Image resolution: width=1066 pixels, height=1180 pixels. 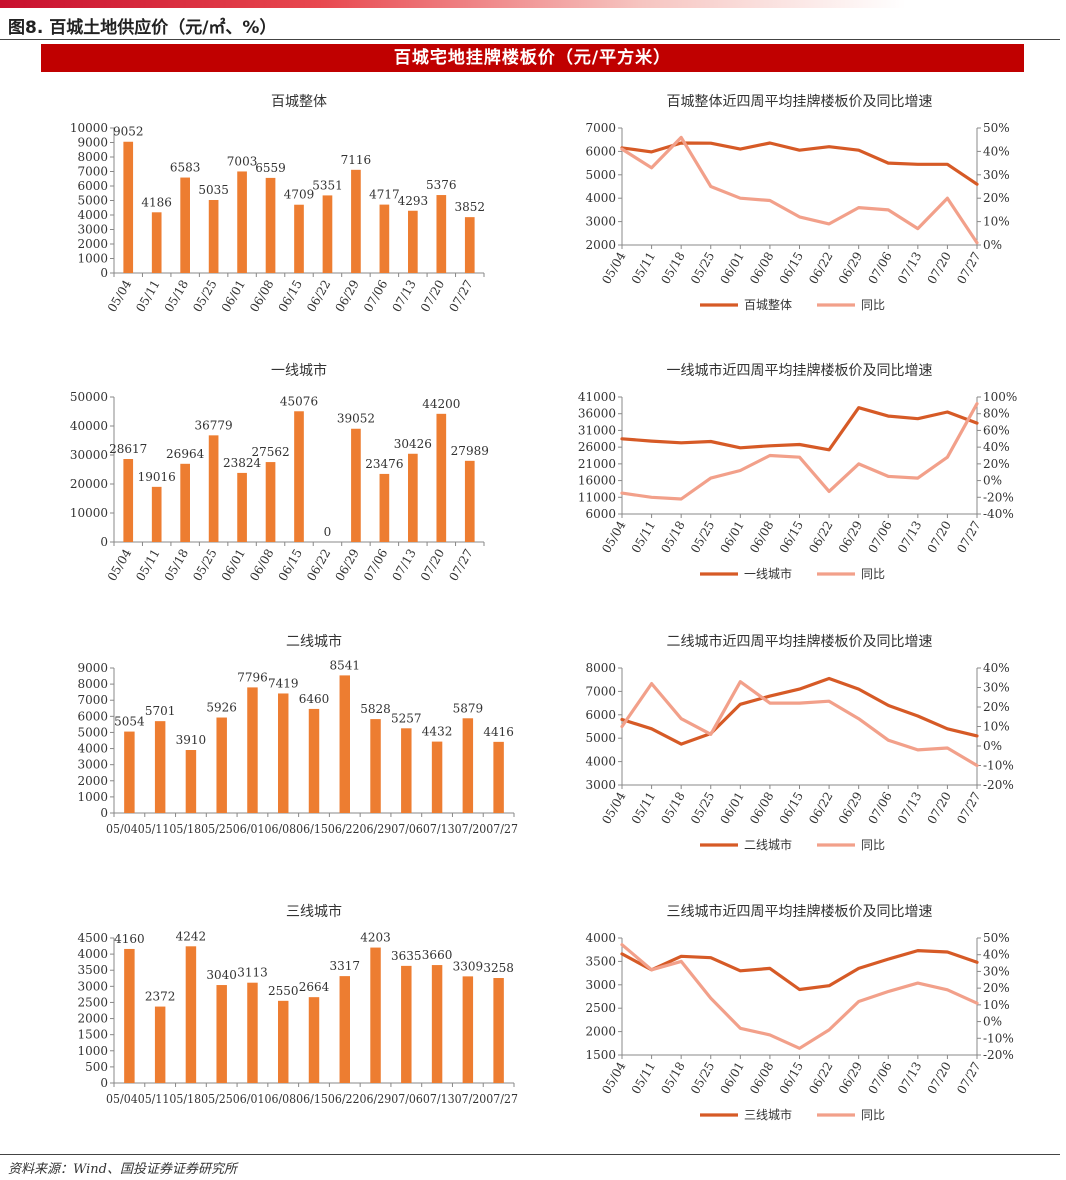 I want to click on data-label: 4293, so click(x=413, y=201).